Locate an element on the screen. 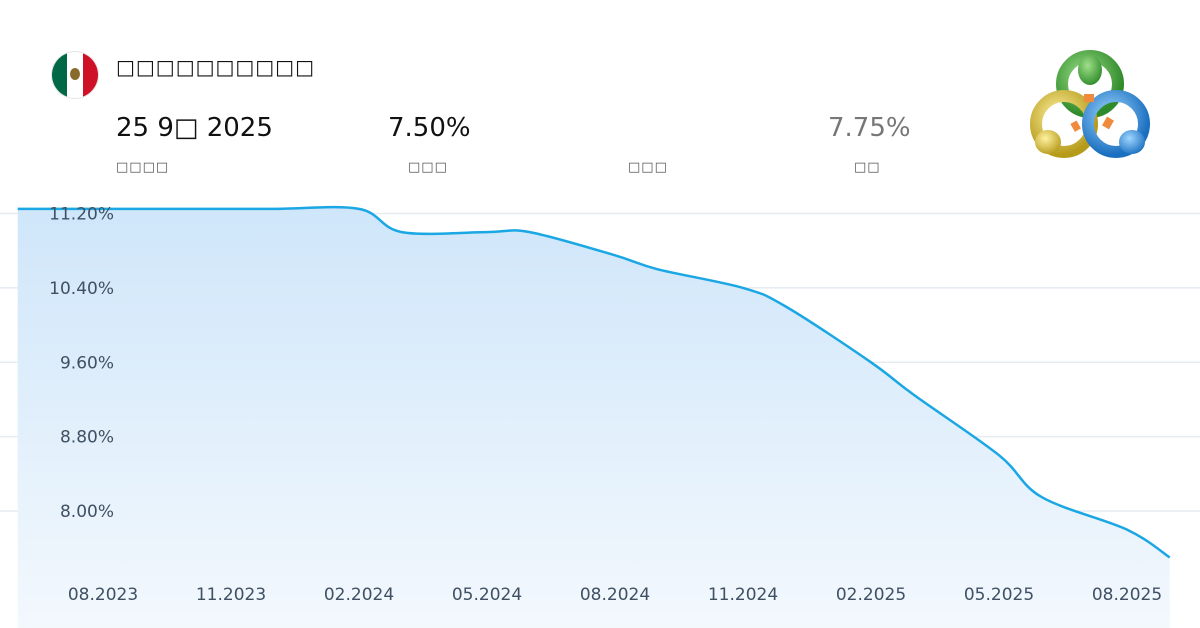 Image resolution: width=1200 pixels, height=628 pixels. actual-label: □□□ is located at coordinates (428, 167).